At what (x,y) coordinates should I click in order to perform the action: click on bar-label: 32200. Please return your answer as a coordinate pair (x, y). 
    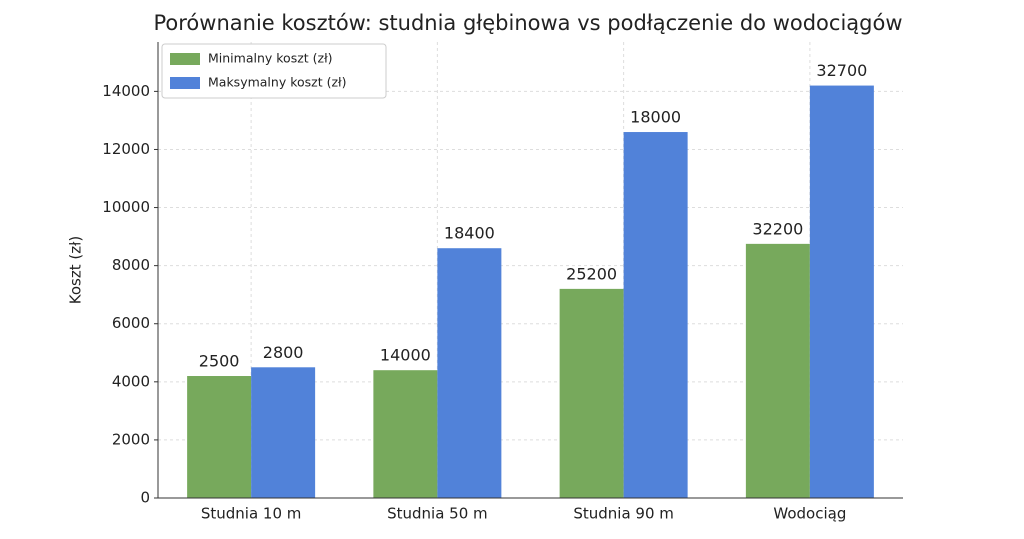
    Looking at the image, I should click on (777, 228).